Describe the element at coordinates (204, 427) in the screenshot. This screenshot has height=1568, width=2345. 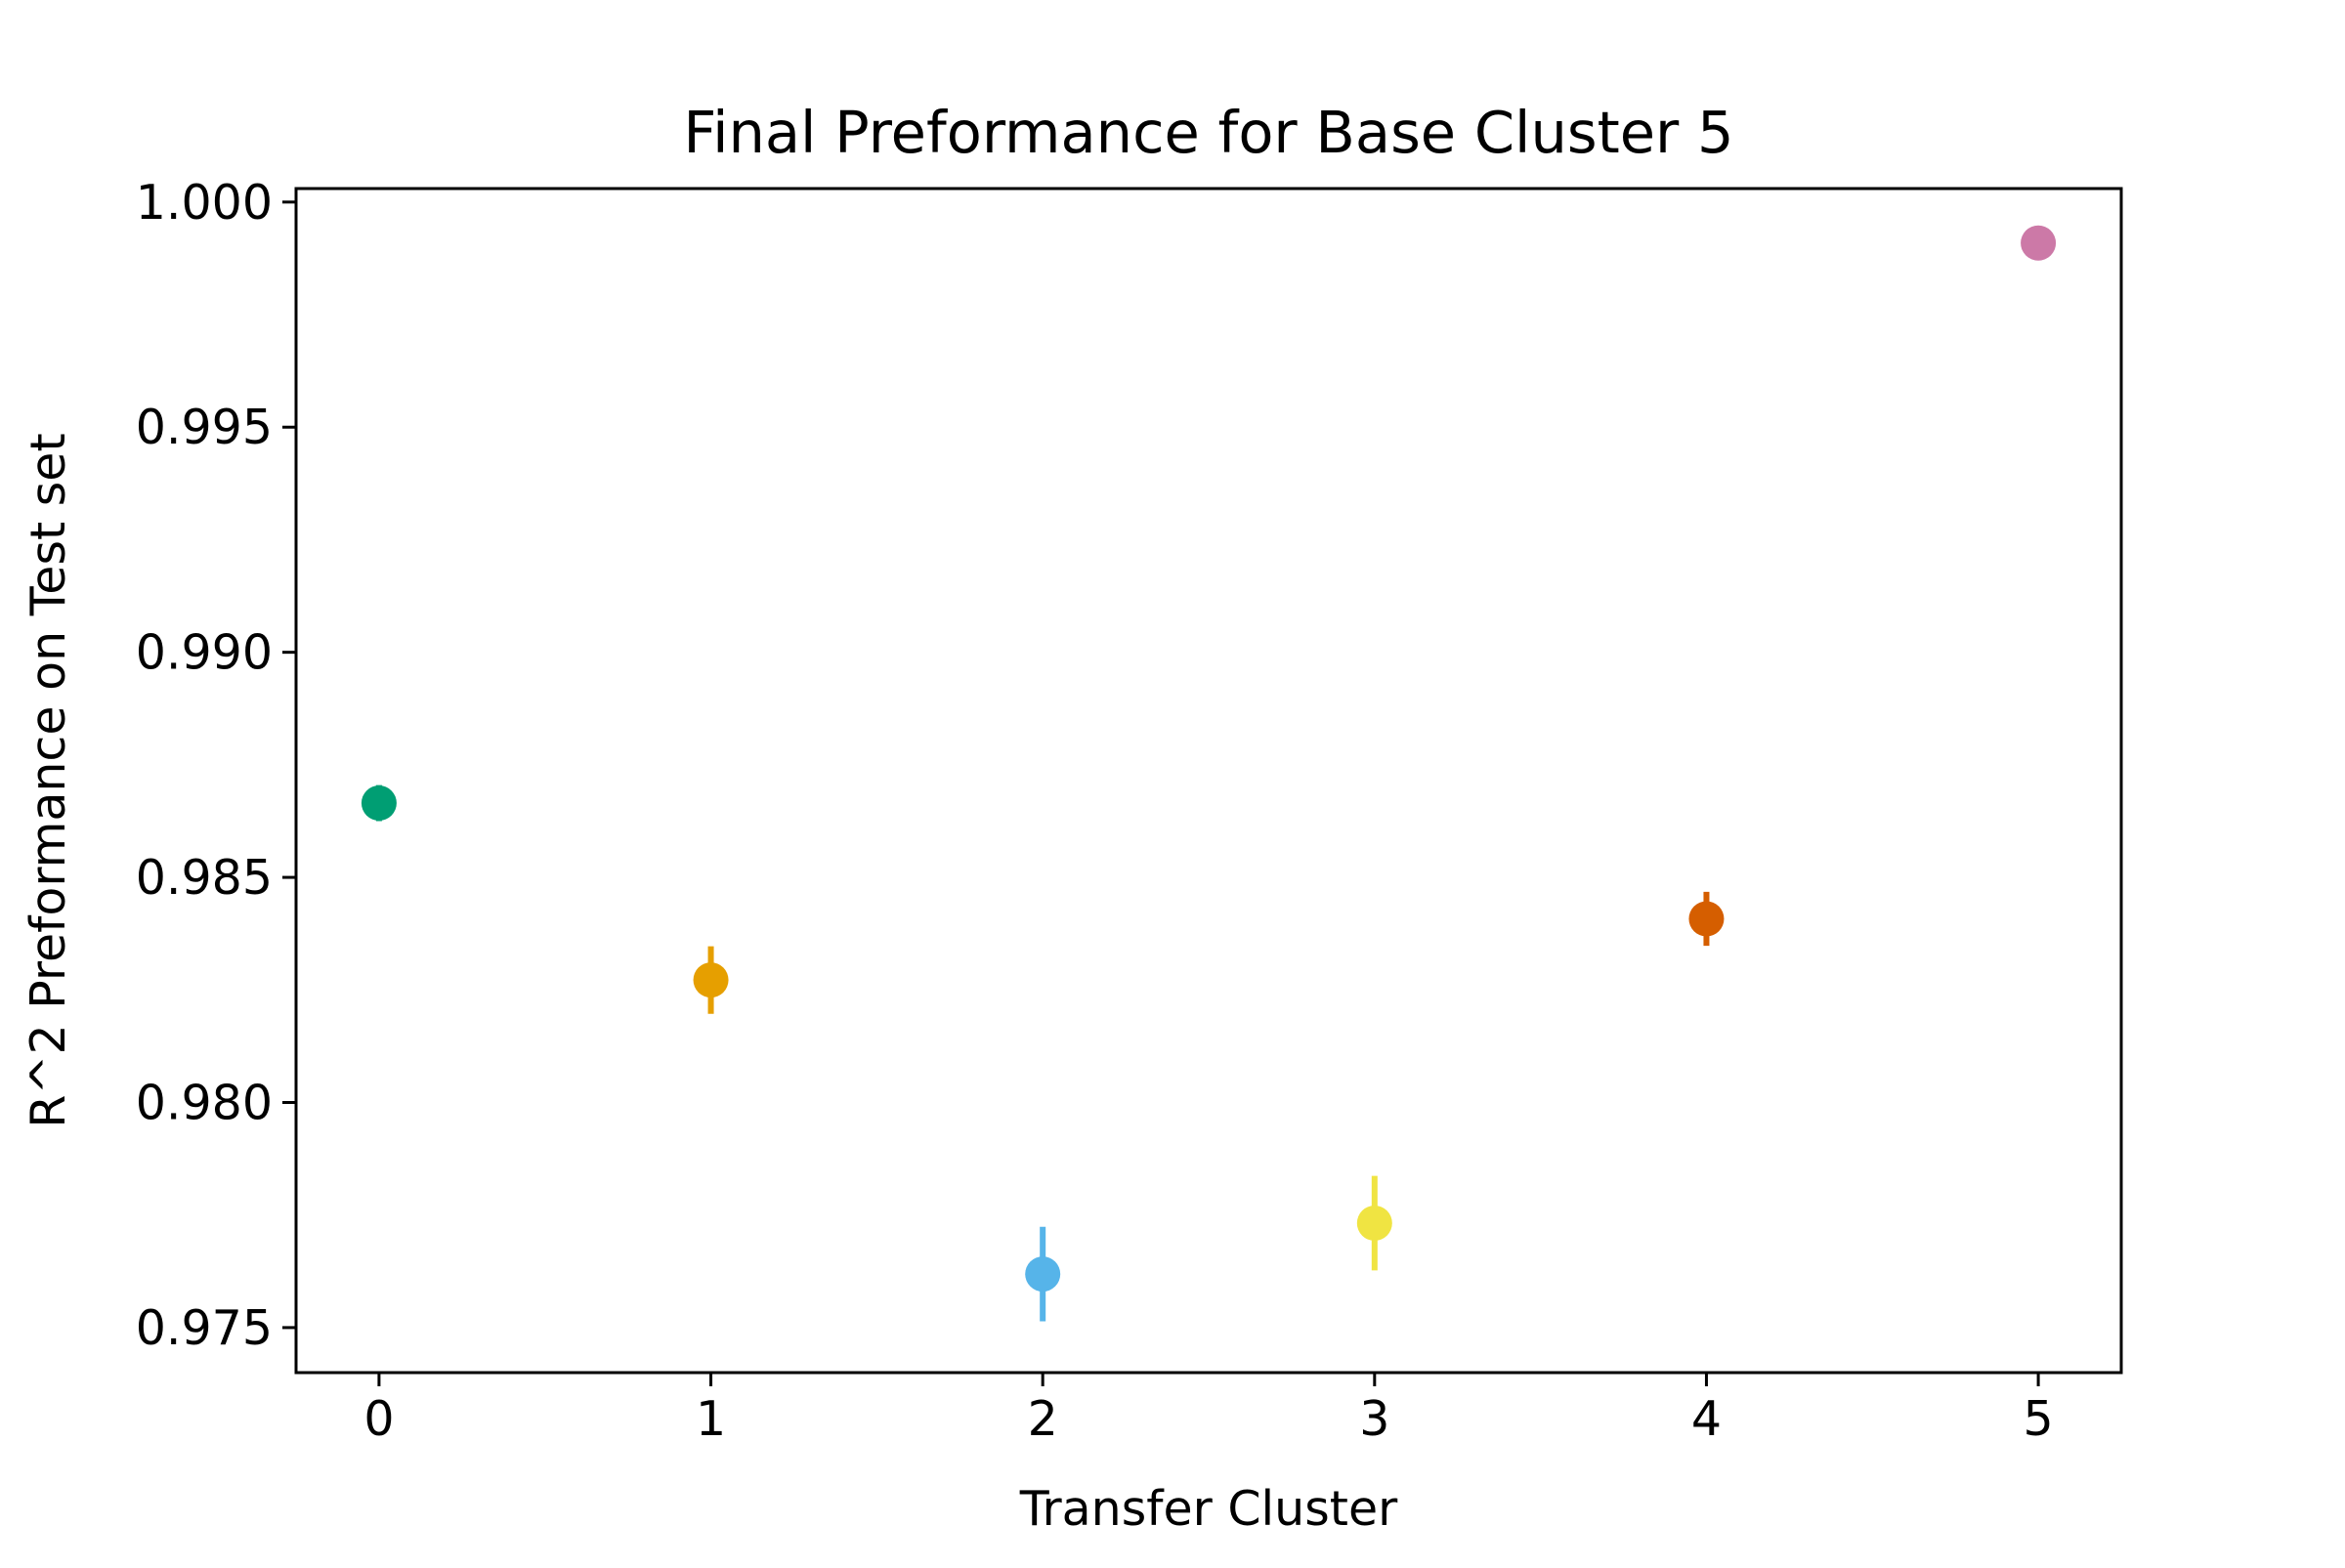
I see `y-tick-label: 0.995` at that location.